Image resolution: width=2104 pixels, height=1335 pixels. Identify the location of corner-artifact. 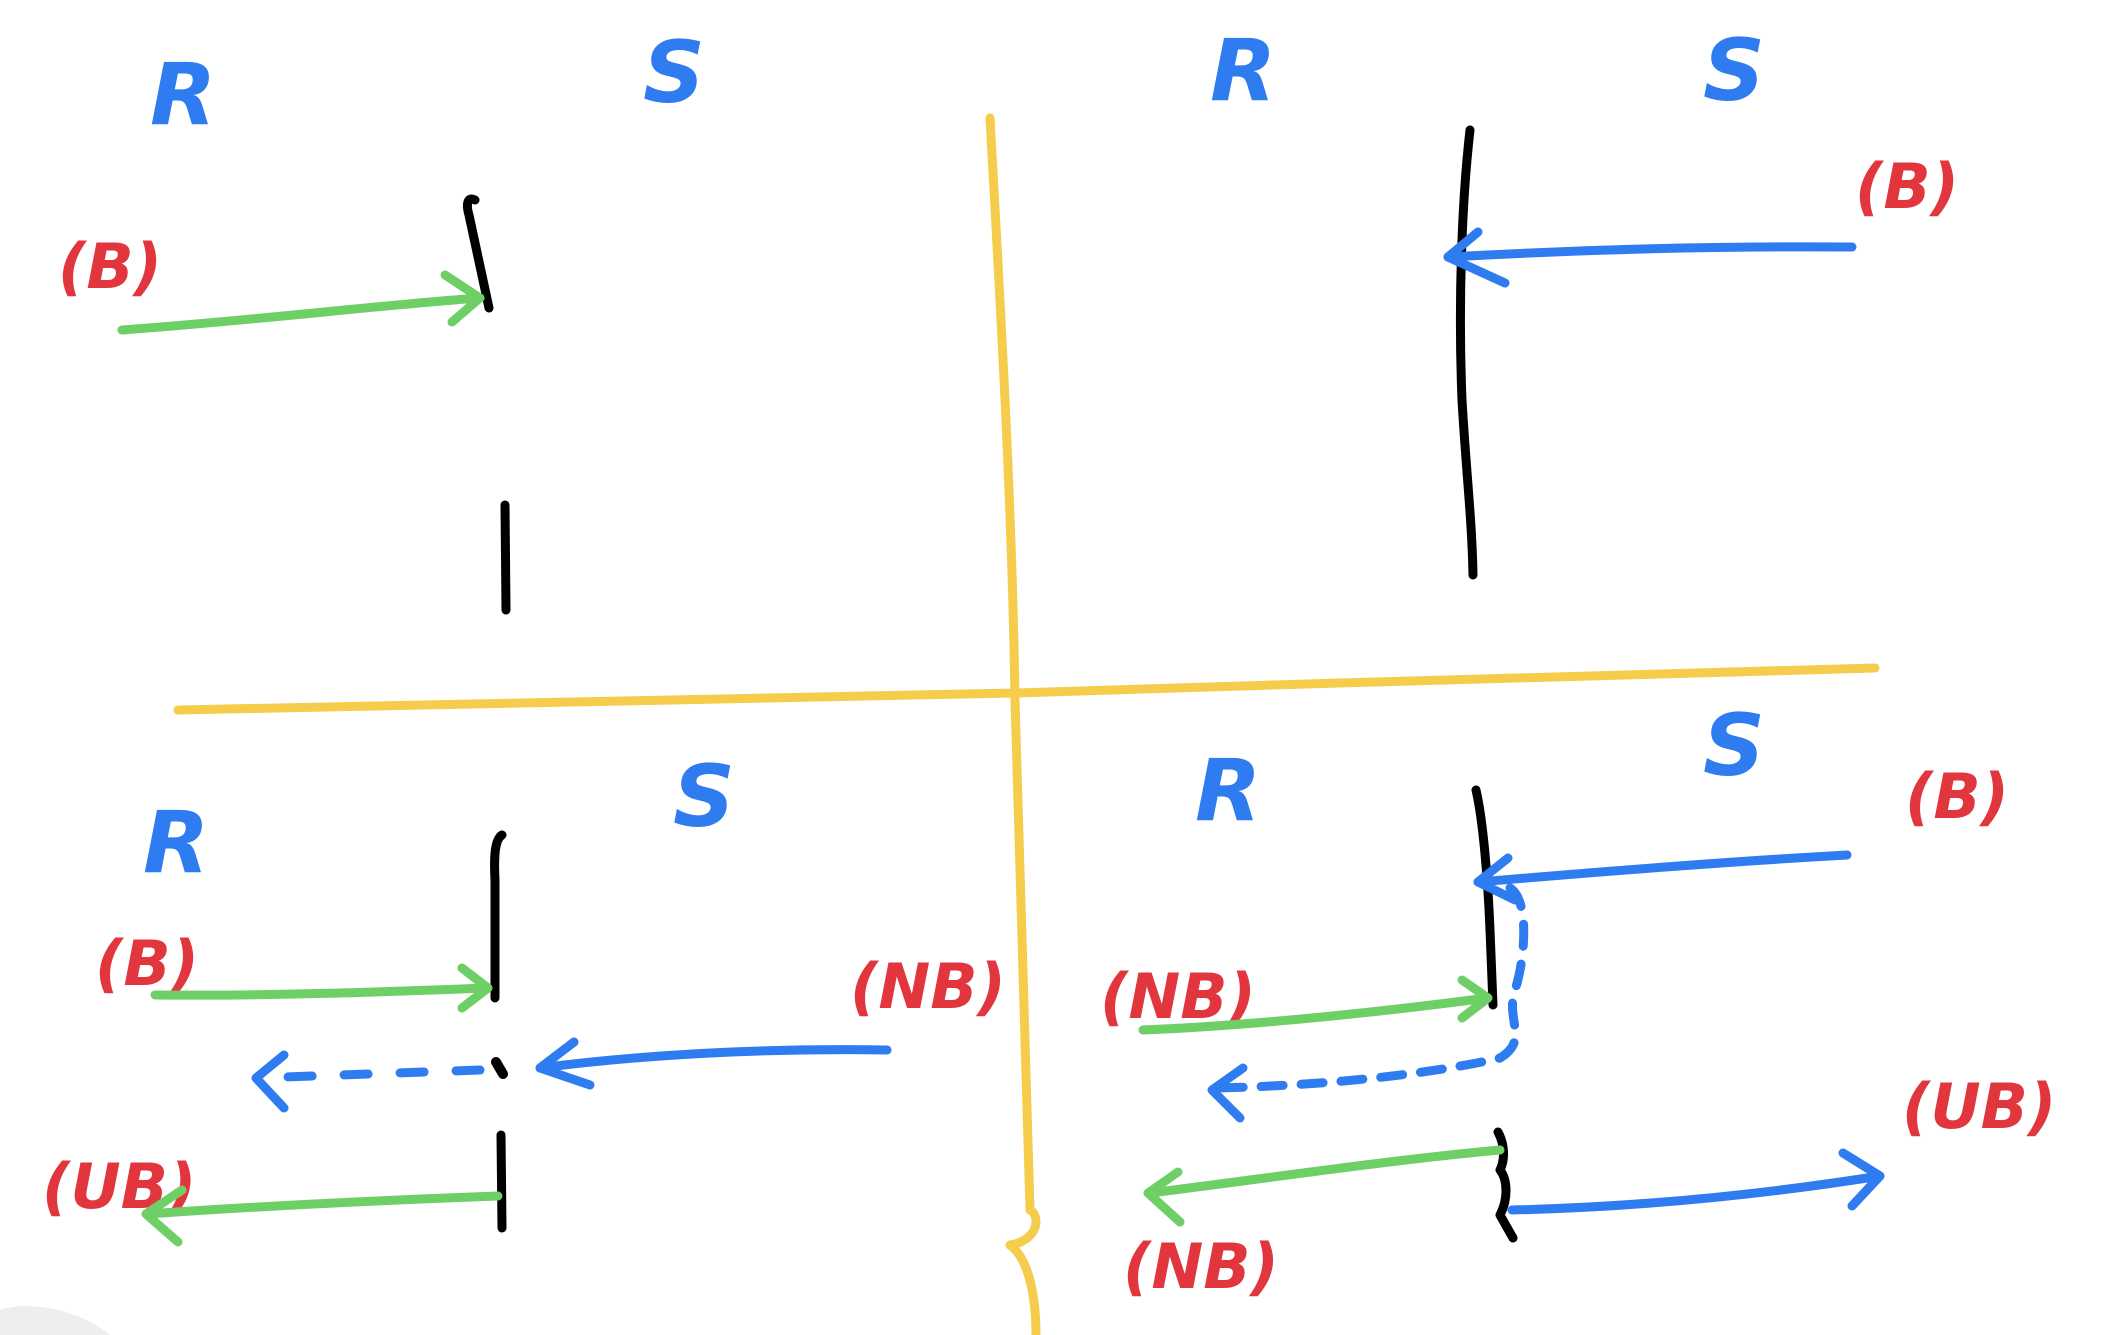
(55, 1320).